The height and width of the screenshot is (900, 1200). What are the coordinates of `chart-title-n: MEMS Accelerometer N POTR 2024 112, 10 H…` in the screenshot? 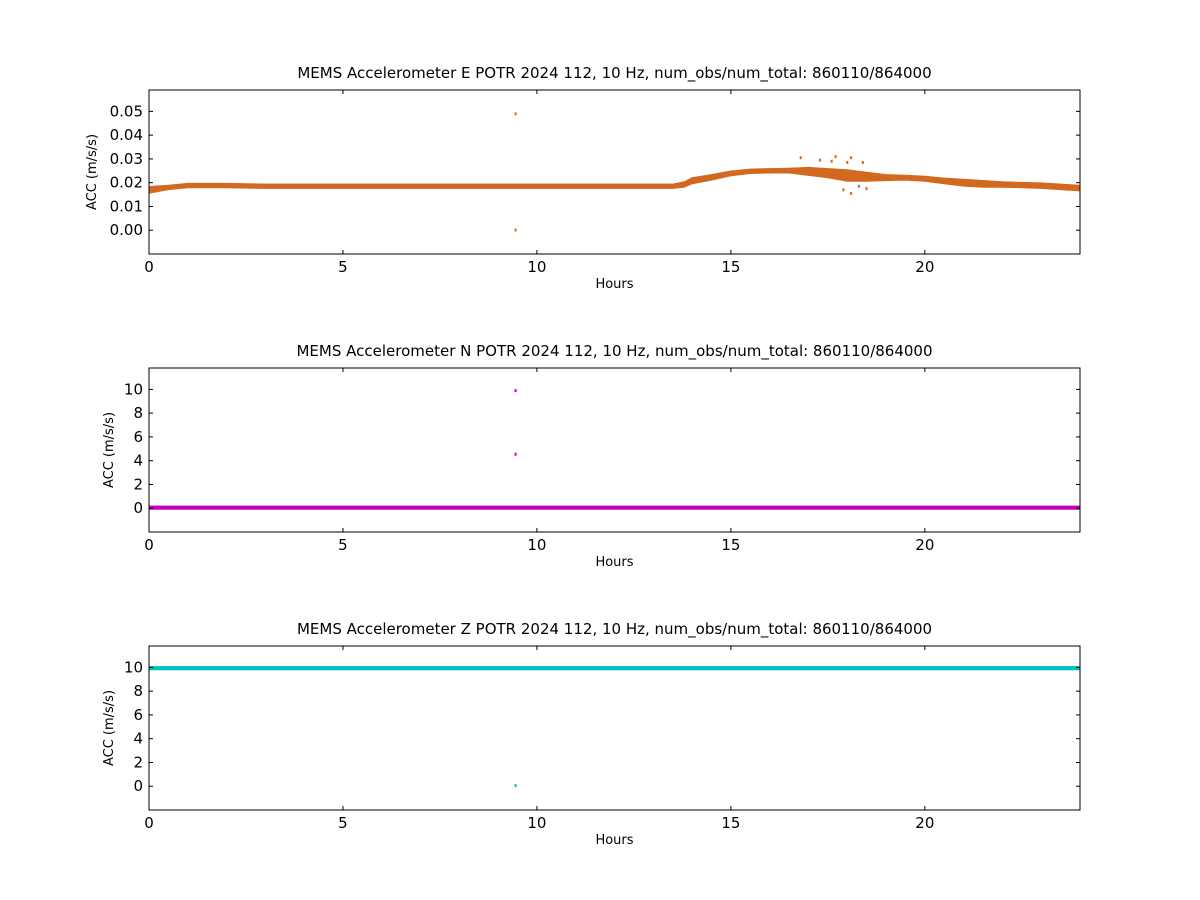 It's located at (614, 351).